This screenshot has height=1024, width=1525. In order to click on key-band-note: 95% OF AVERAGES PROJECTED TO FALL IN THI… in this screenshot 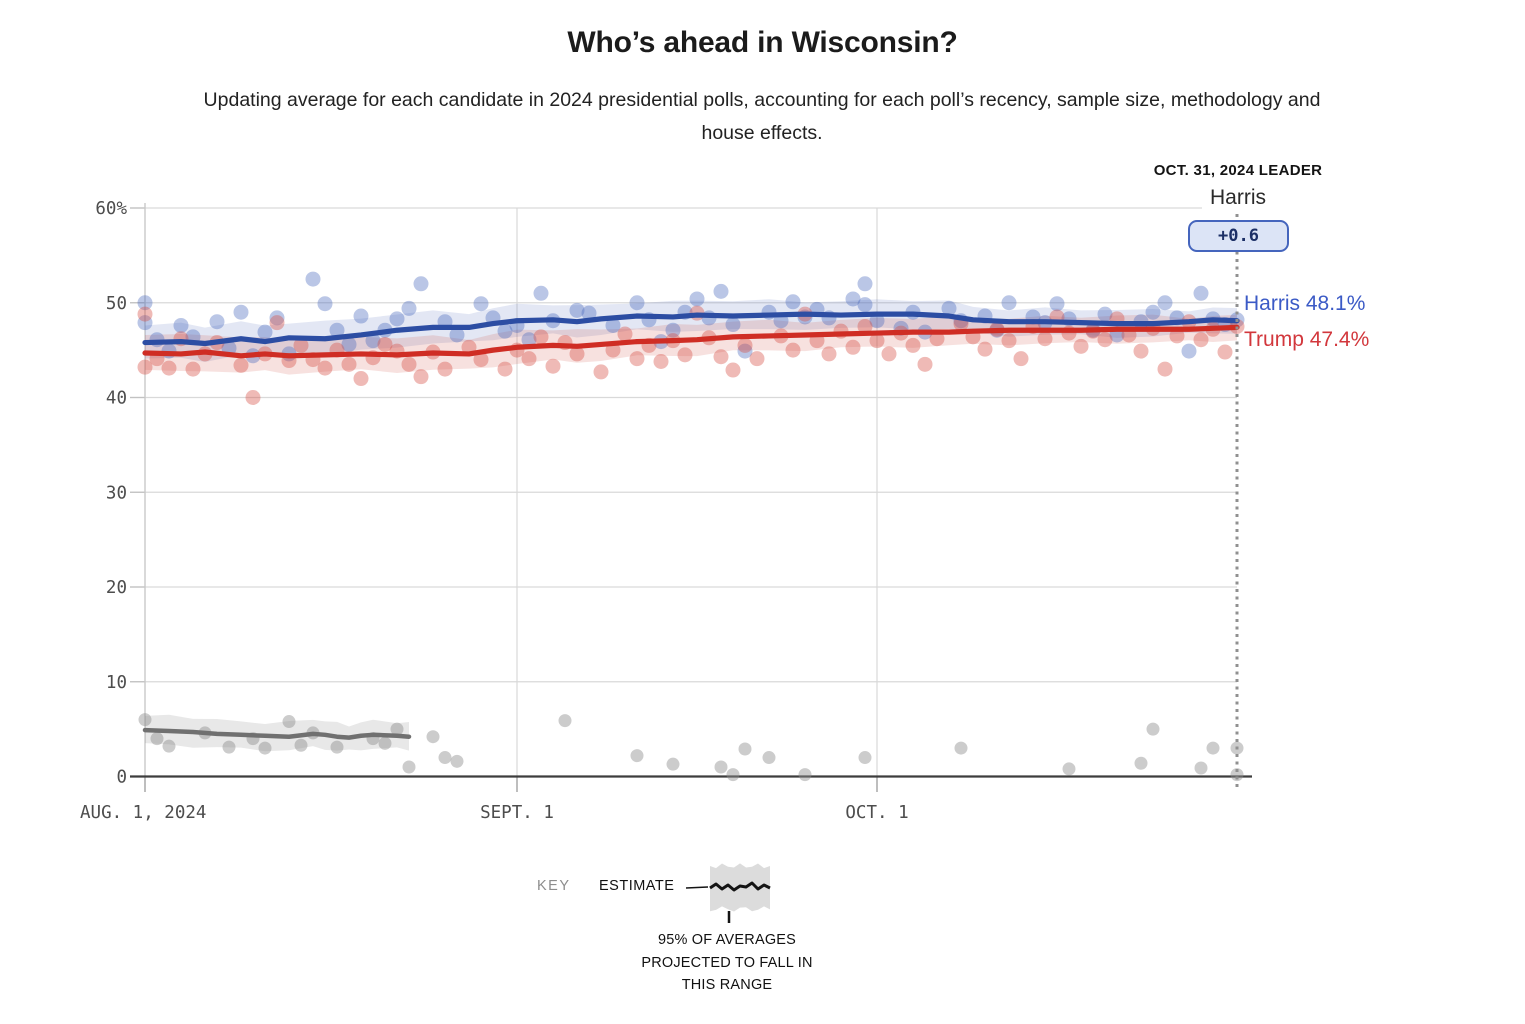, I will do `click(727, 962)`.